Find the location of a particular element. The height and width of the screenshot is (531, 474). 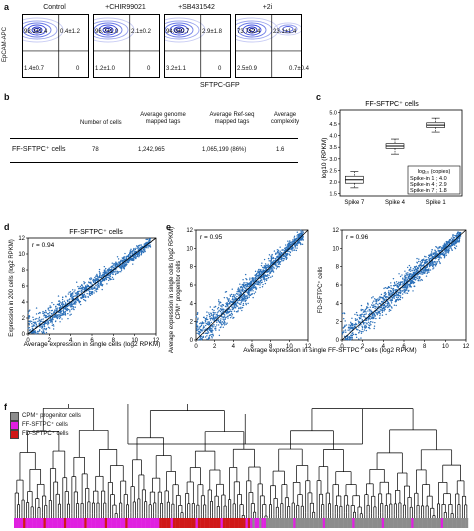

regression-line is located at coordinates (404, 285).